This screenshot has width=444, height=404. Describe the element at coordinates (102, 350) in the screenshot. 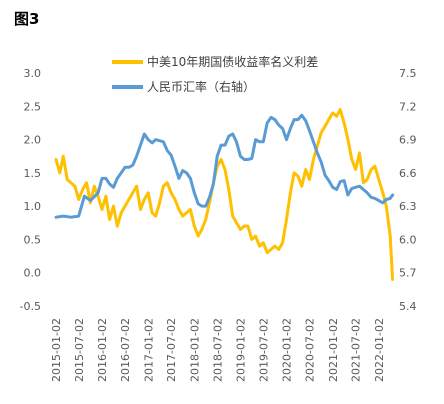

I see `x-tick-label: 2016-01-02` at that location.